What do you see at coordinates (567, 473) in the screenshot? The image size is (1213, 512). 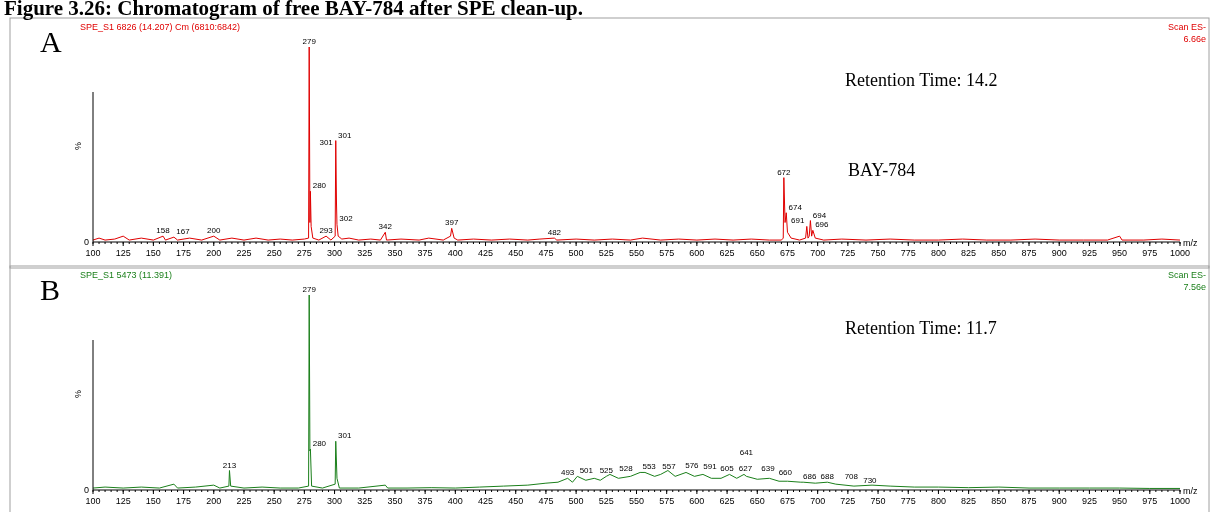 I see `annotation: 493` at bounding box center [567, 473].